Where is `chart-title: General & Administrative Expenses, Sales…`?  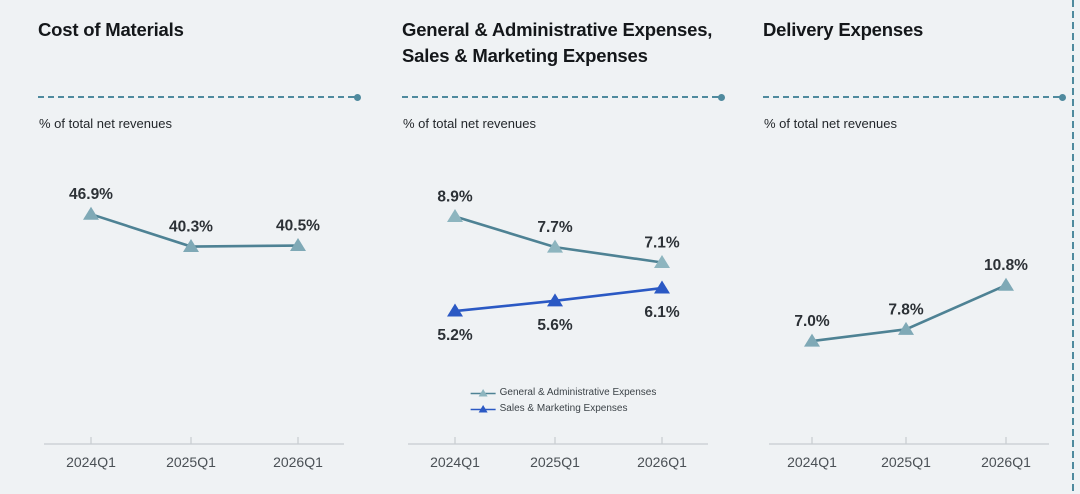
chart-title: General & Administrative Expenses, Sales… is located at coordinates (557, 42).